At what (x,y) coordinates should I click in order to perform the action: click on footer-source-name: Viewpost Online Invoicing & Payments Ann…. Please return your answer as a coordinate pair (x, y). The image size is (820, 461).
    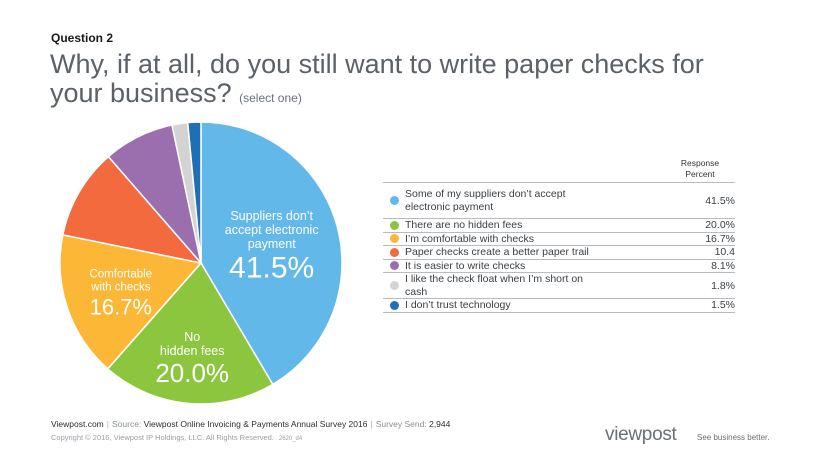
    Looking at the image, I should click on (255, 424).